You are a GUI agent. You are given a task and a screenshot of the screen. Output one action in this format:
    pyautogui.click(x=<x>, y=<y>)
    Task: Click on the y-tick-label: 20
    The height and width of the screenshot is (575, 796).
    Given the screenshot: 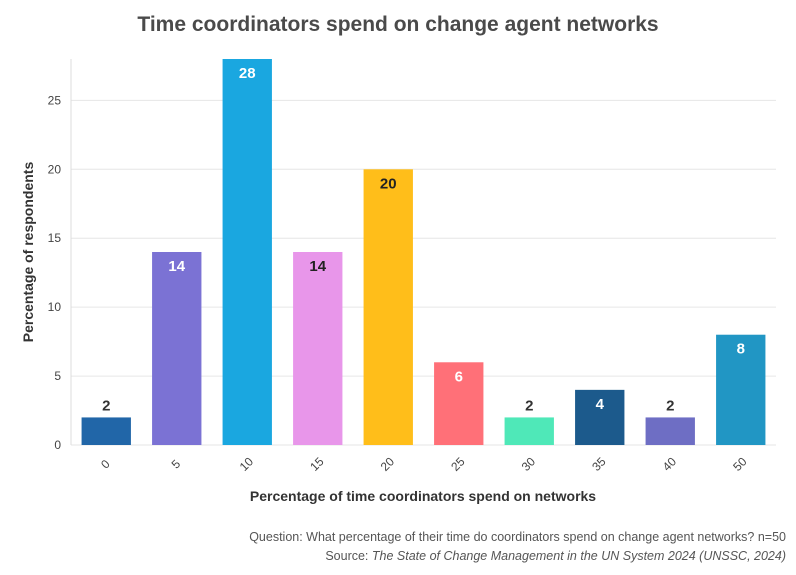 What is the action you would take?
    pyautogui.click(x=55, y=169)
    